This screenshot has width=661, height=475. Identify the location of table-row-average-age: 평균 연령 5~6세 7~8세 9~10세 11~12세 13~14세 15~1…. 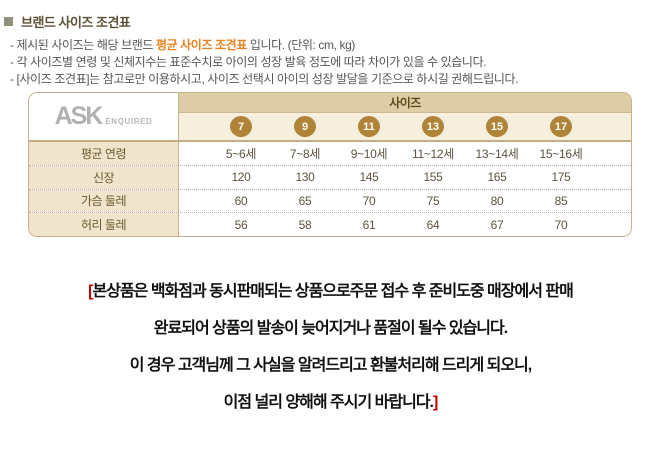
(330, 153).